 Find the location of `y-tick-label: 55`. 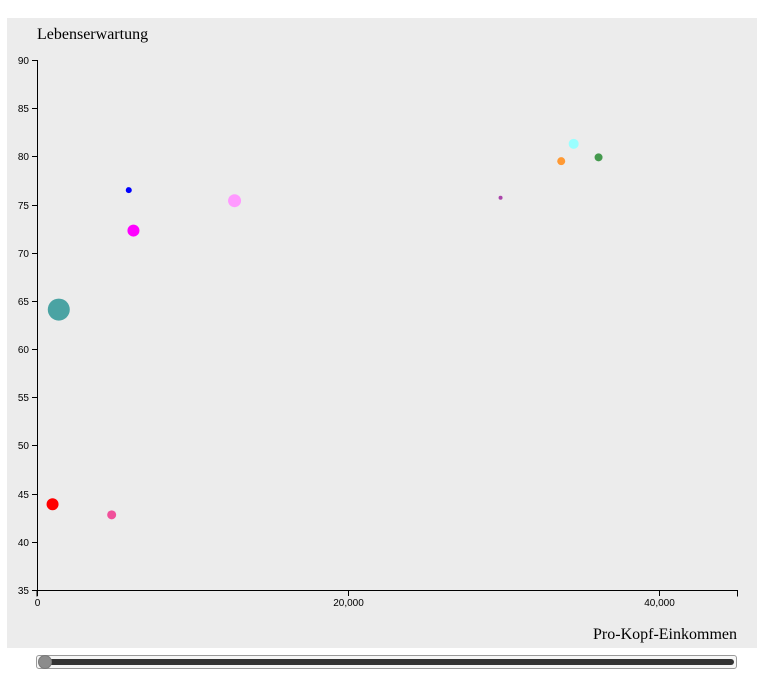

y-tick-label: 55 is located at coordinates (24, 398).